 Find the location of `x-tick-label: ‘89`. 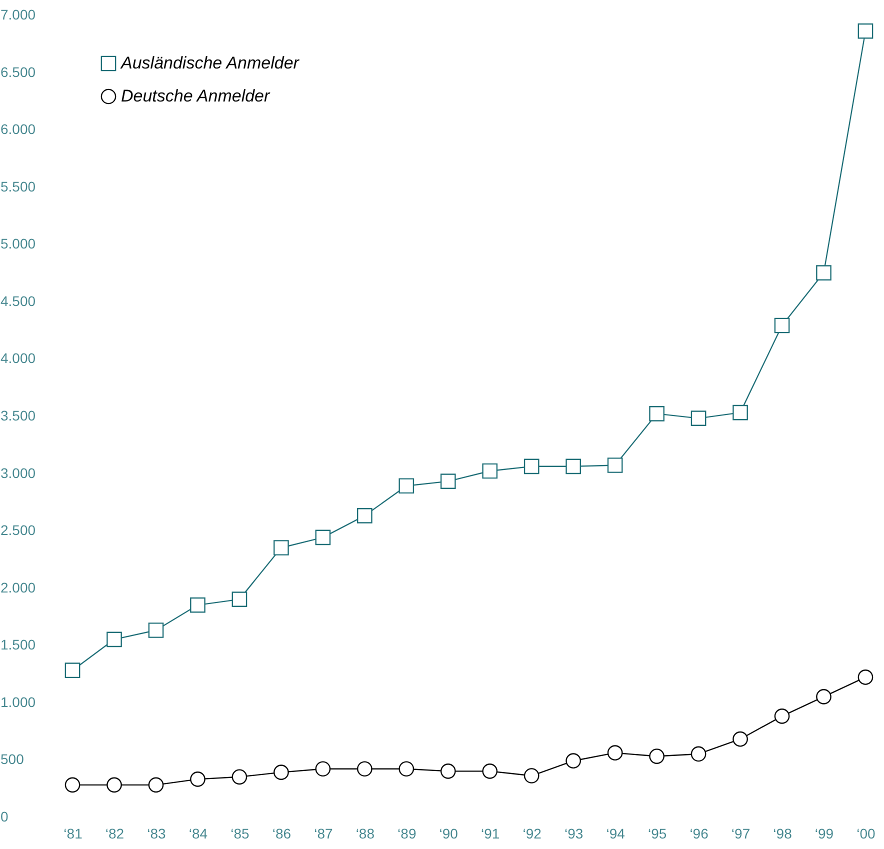

x-tick-label: ‘89 is located at coordinates (407, 834).